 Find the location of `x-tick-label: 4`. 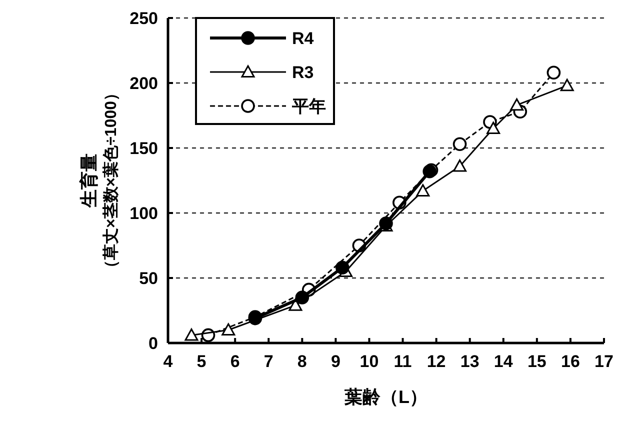

x-tick-label: 4 is located at coordinates (168, 361).